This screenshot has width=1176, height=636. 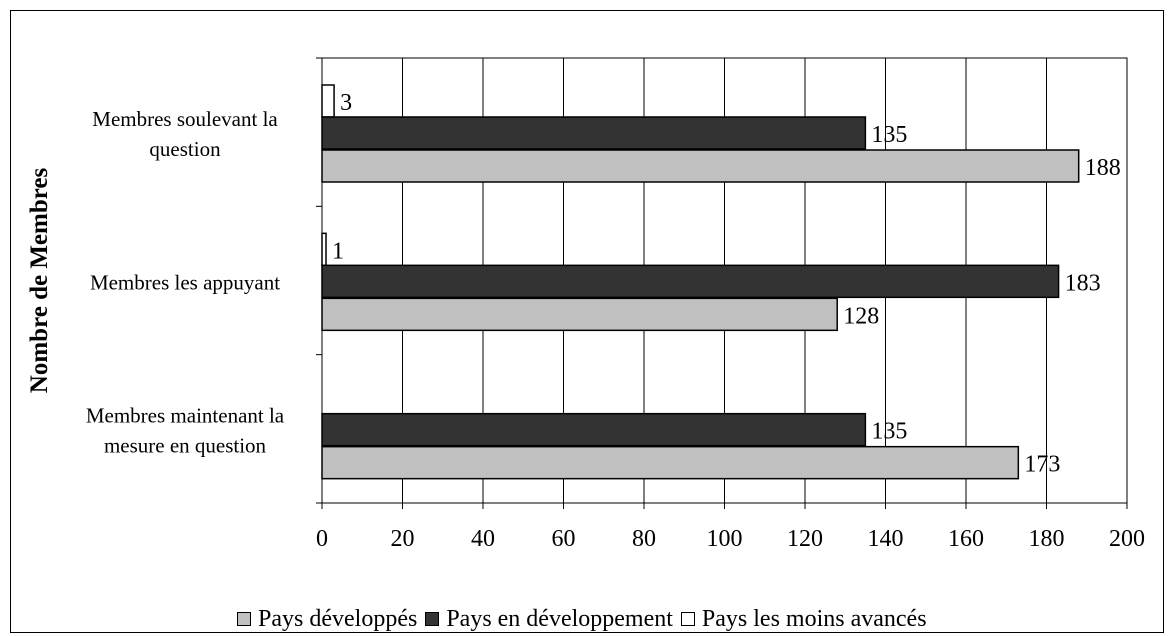 What do you see at coordinates (966, 539) in the screenshot?
I see `x-tick-label: 160` at bounding box center [966, 539].